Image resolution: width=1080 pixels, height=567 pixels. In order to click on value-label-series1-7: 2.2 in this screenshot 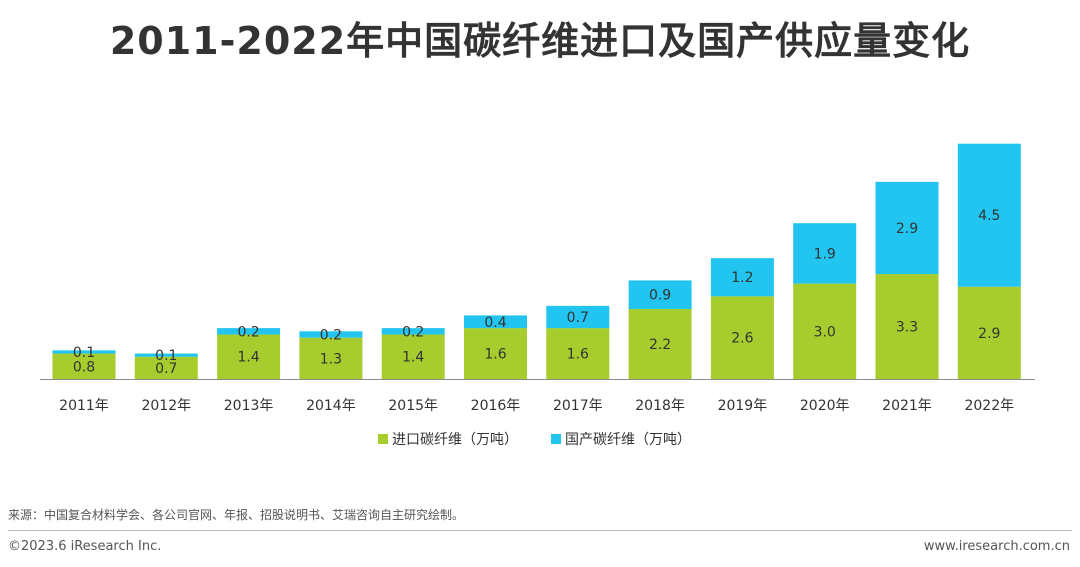, I will do `click(660, 345)`.